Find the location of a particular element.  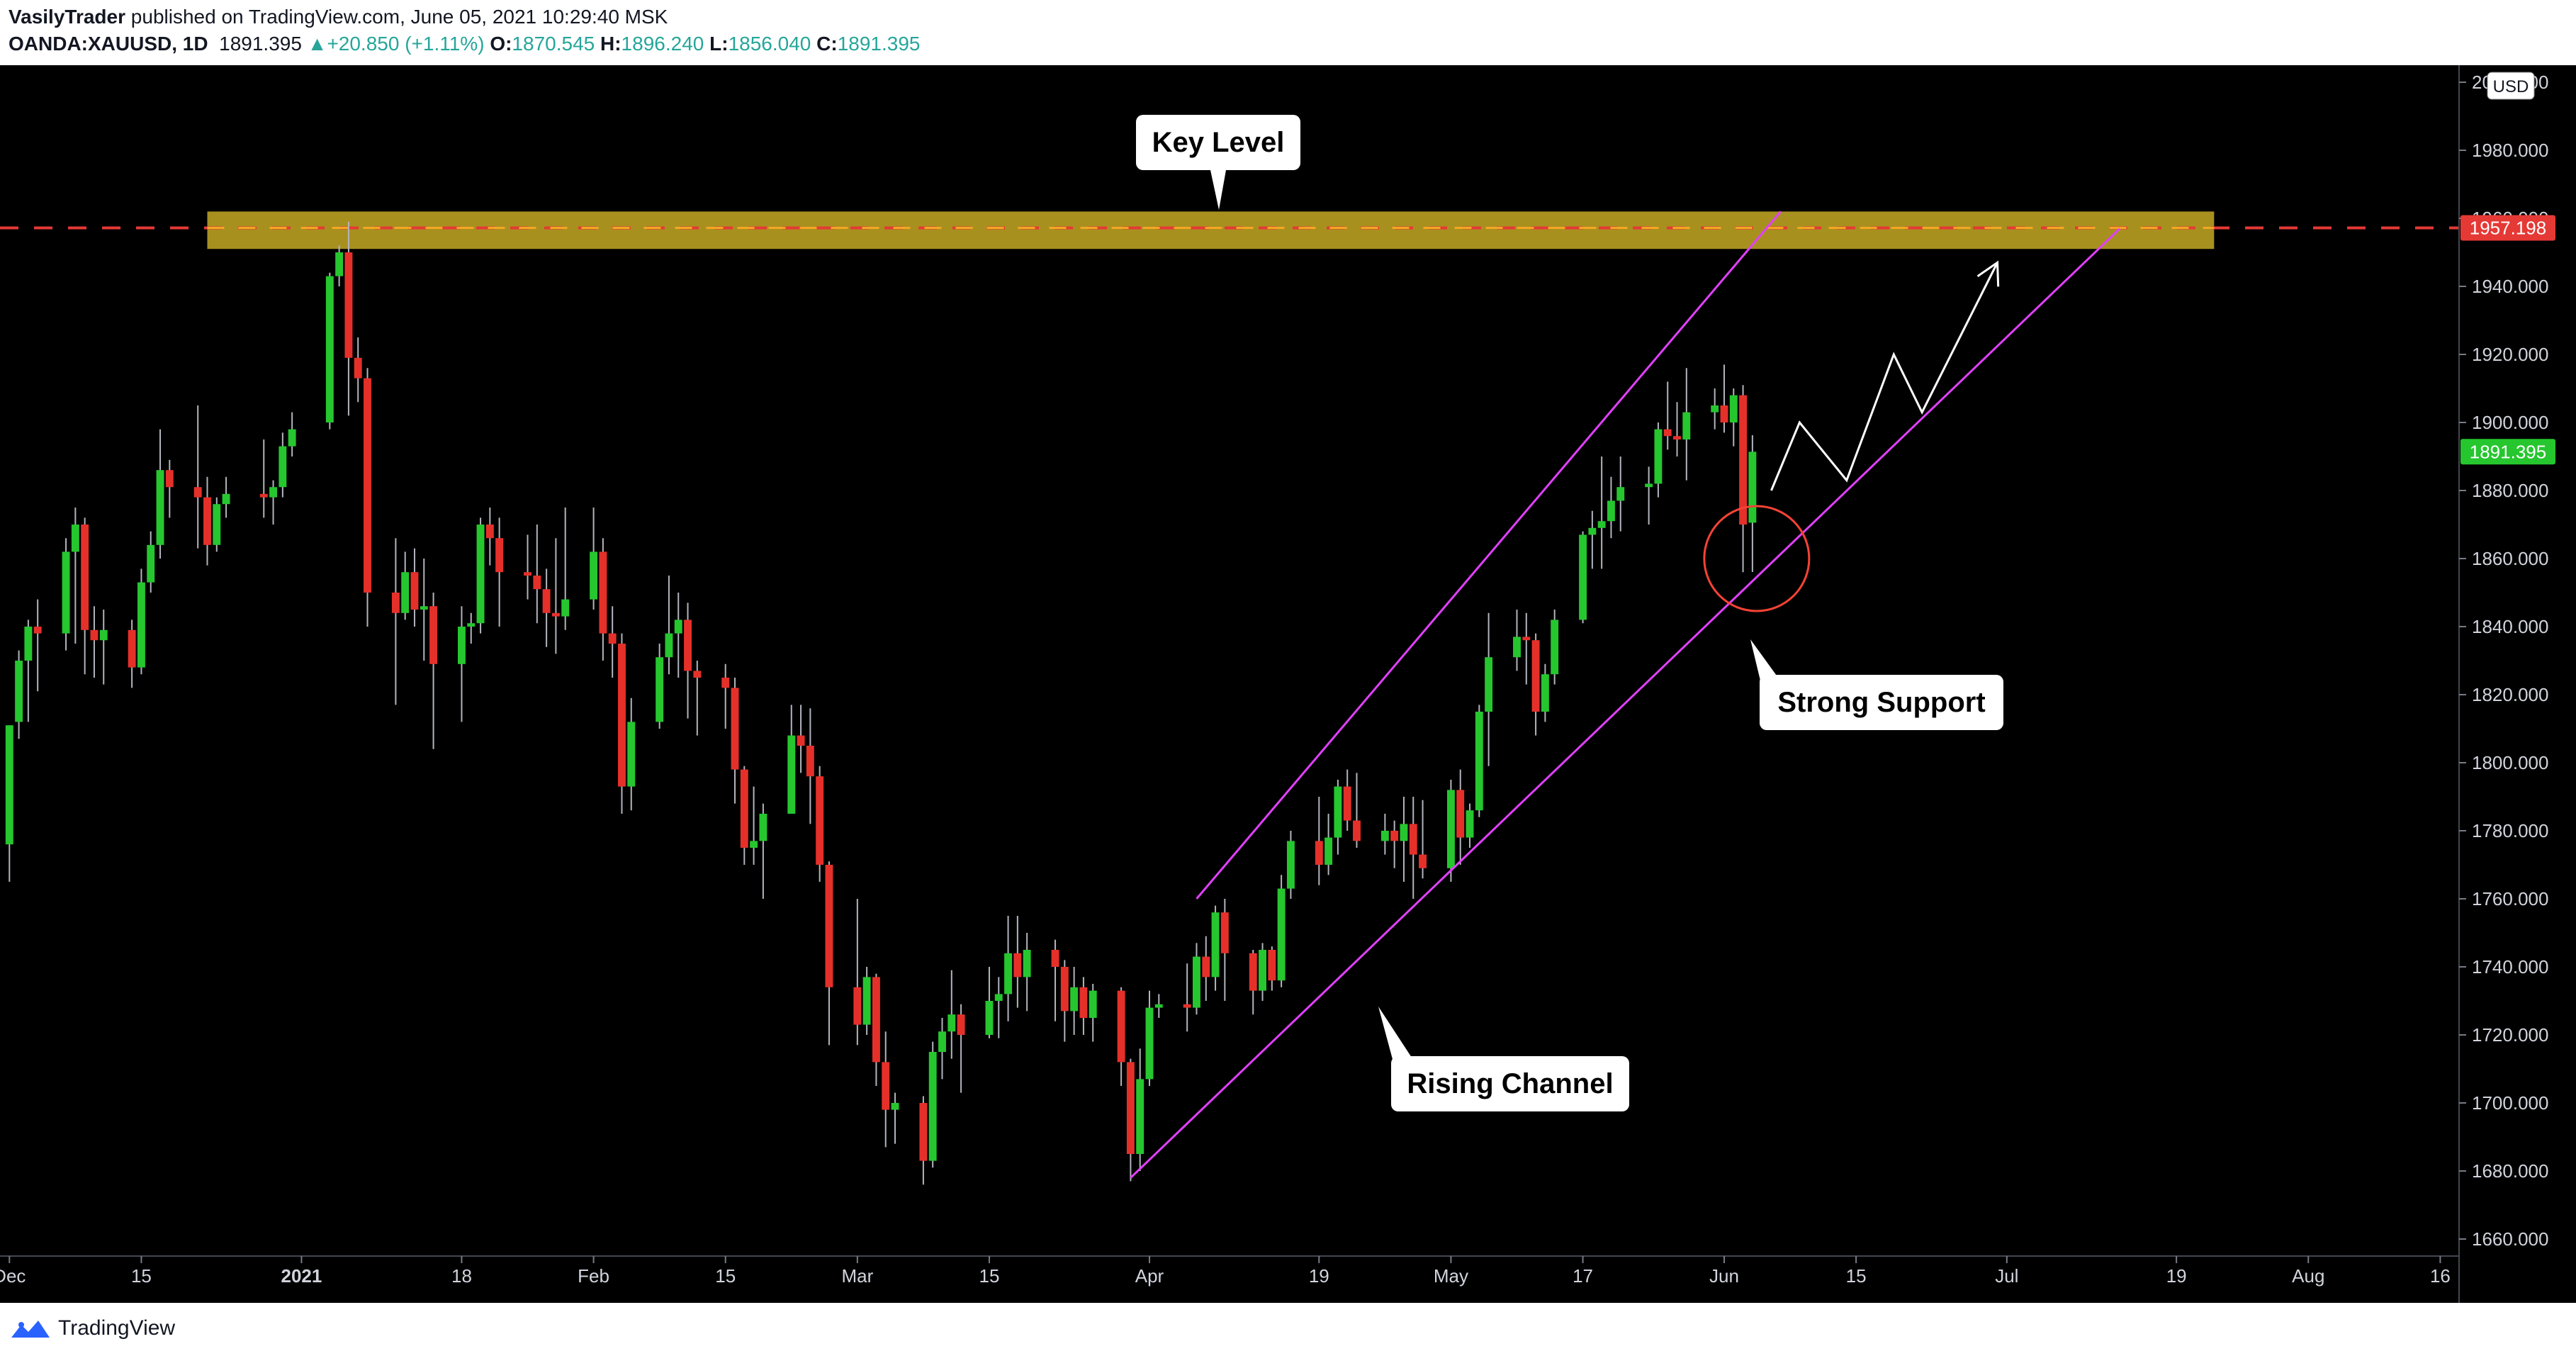

tradingview-logo-icon is located at coordinates (30, 1329).